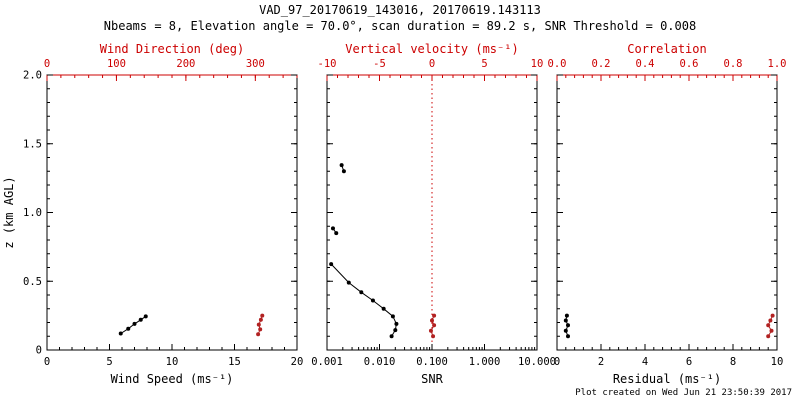 The height and width of the screenshot is (400, 800). Describe the element at coordinates (689, 362) in the screenshot. I see `tick-label: 6` at that location.